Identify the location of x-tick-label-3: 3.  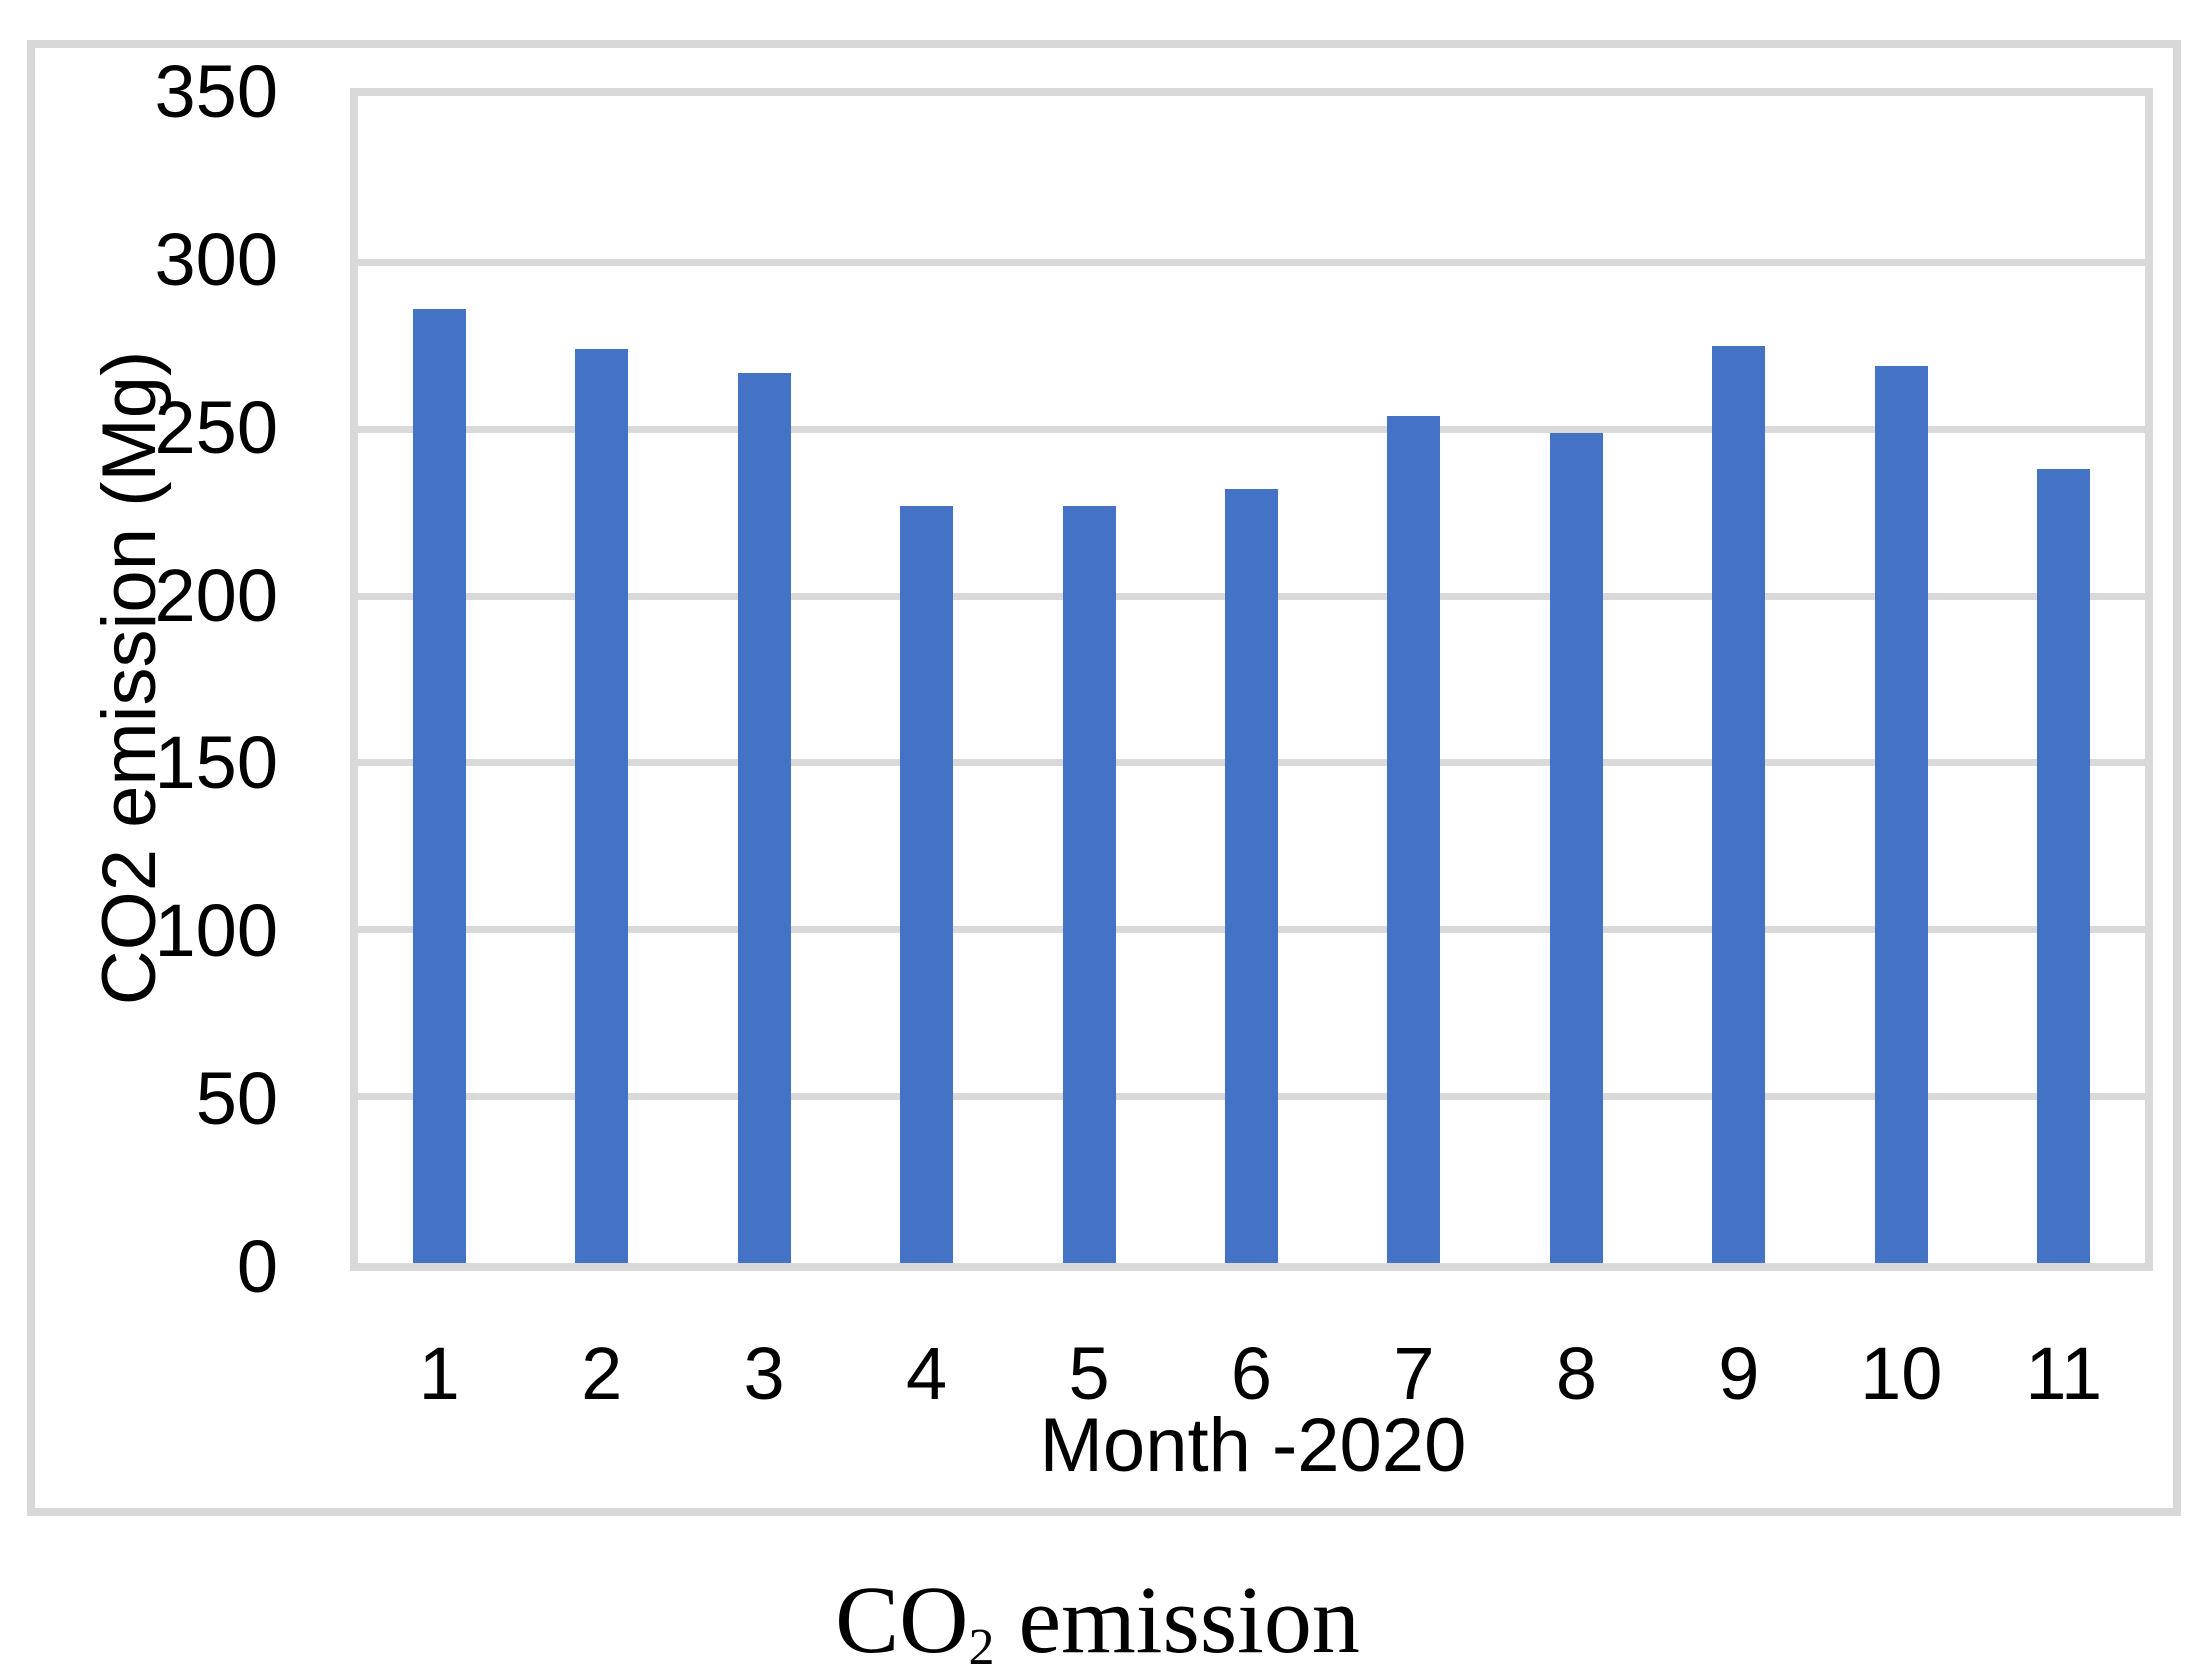
(764, 1373).